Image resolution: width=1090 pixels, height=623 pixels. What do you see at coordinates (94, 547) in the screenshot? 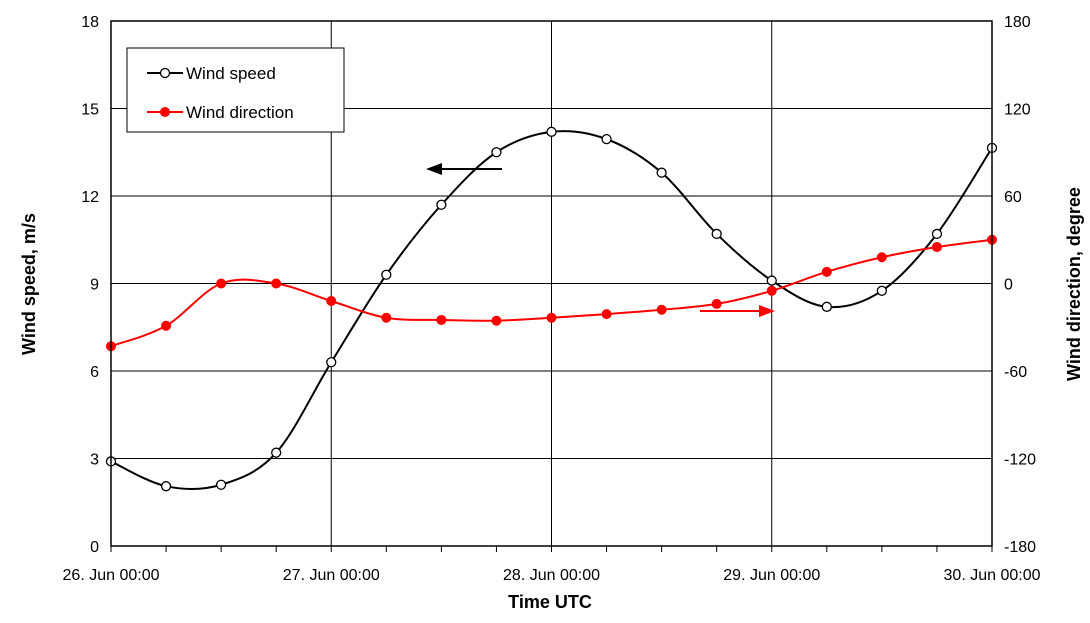
I see `y-tick-label: 0` at bounding box center [94, 547].